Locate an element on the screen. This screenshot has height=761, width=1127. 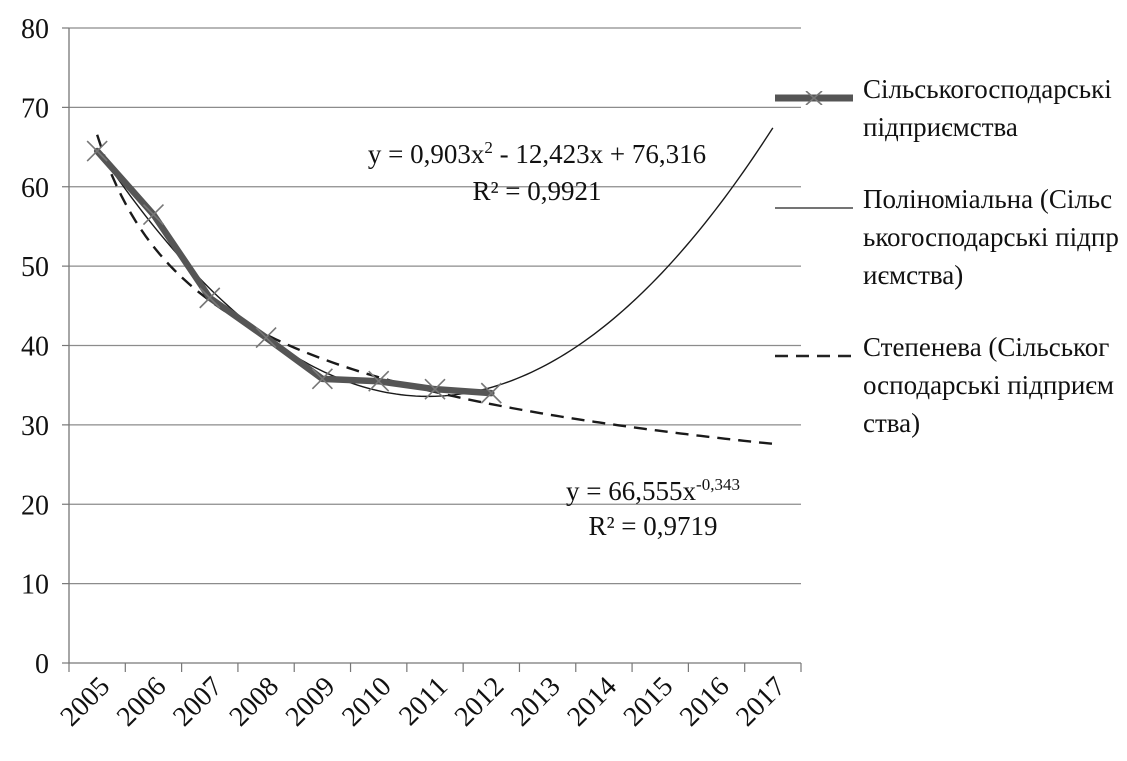
data-point-marker-2007 is located at coordinates (210, 298).